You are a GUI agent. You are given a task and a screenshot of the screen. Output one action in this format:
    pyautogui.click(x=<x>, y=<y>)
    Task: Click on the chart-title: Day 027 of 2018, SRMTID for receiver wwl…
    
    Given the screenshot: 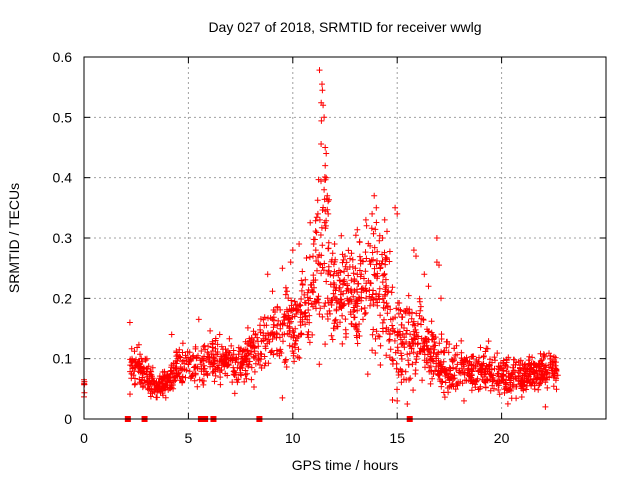 What is the action you would take?
    pyautogui.click(x=344, y=27)
    